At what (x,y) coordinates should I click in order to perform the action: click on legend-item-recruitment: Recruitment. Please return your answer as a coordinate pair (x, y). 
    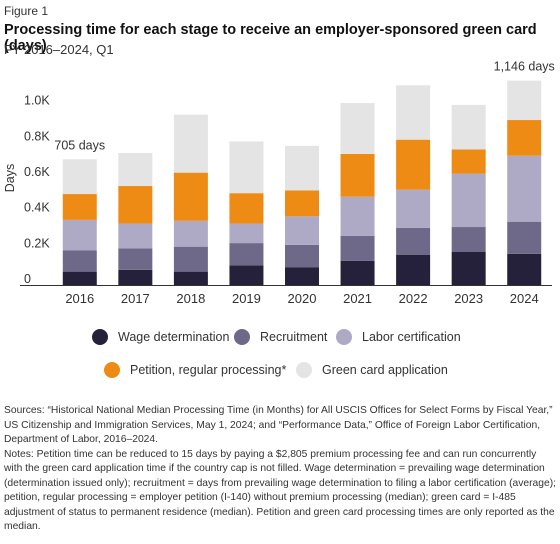
    Looking at the image, I should click on (280, 337).